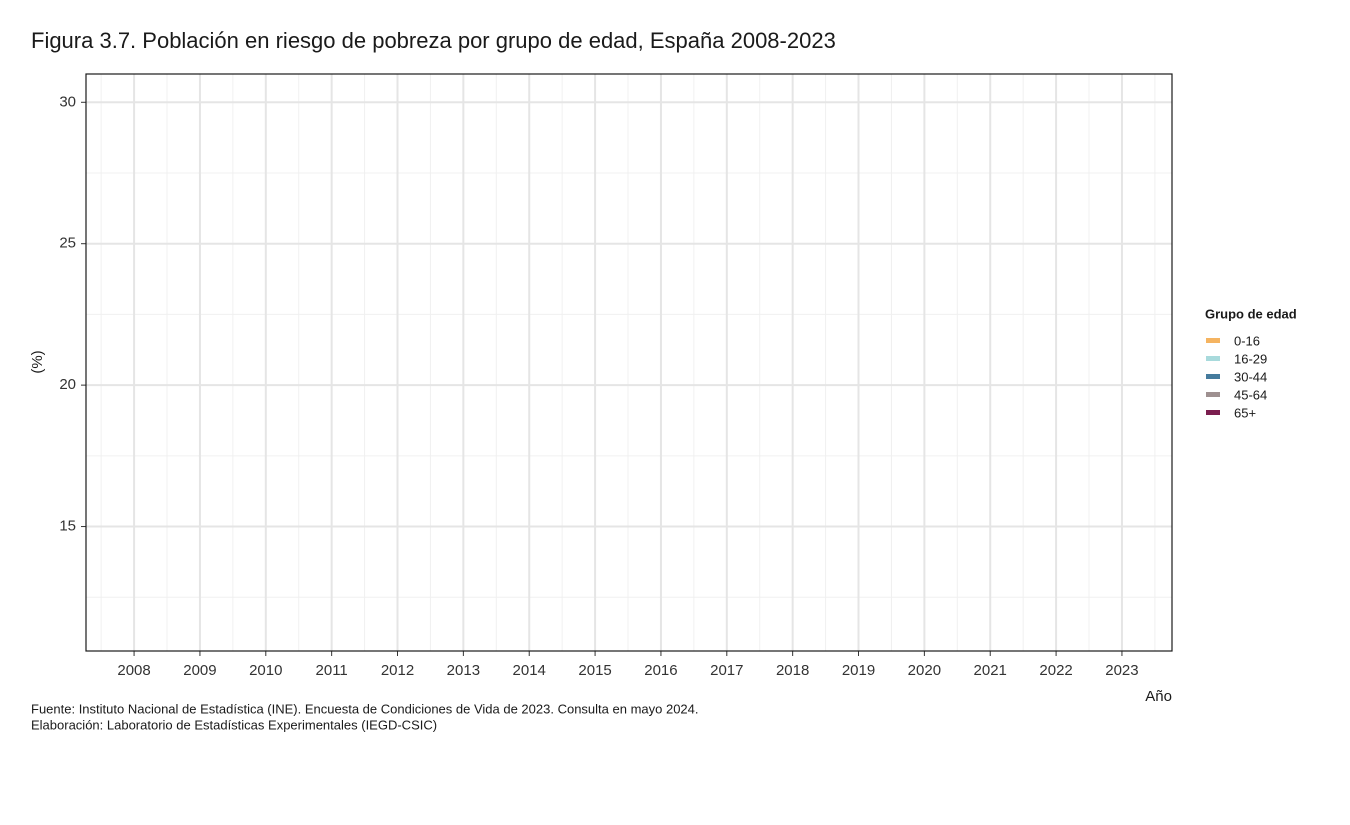 This screenshot has width=1350, height=825. I want to click on y-tick-label: 15, so click(67, 526).